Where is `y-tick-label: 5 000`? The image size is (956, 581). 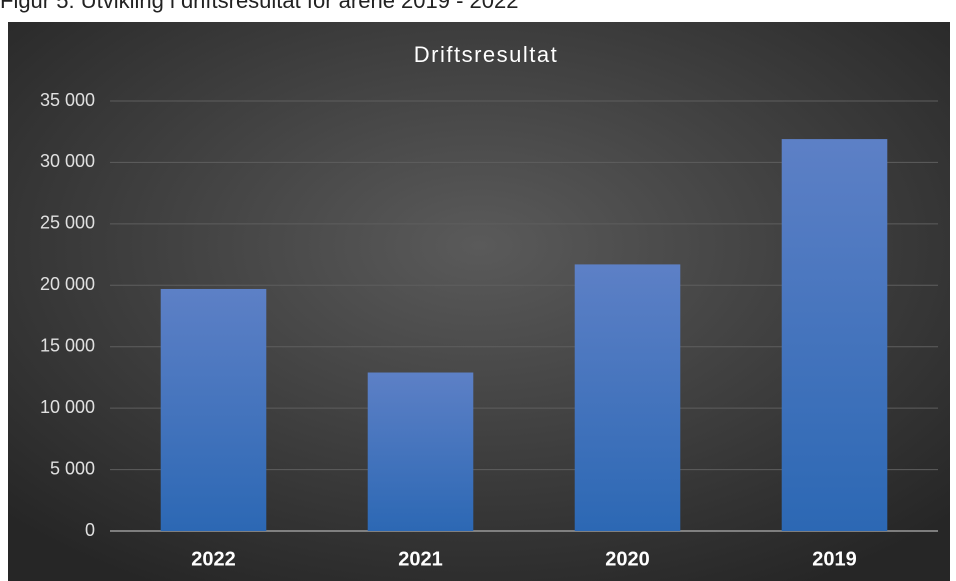
y-tick-label: 5 000 is located at coordinates (72, 468).